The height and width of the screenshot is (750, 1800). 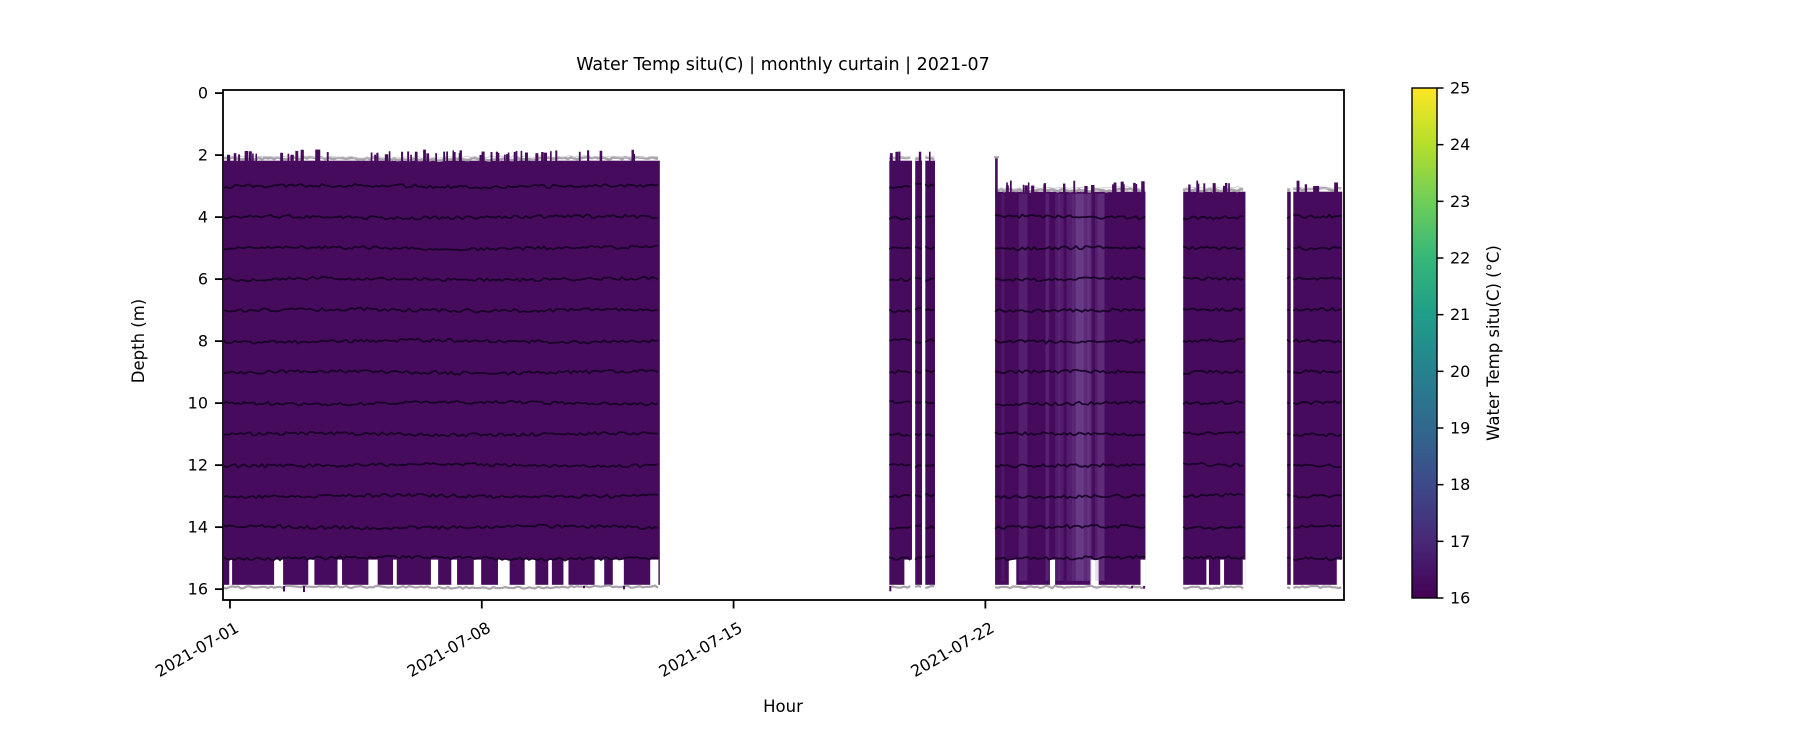 What do you see at coordinates (1460, 201) in the screenshot?
I see `colorbar-tick-label: 23` at bounding box center [1460, 201].